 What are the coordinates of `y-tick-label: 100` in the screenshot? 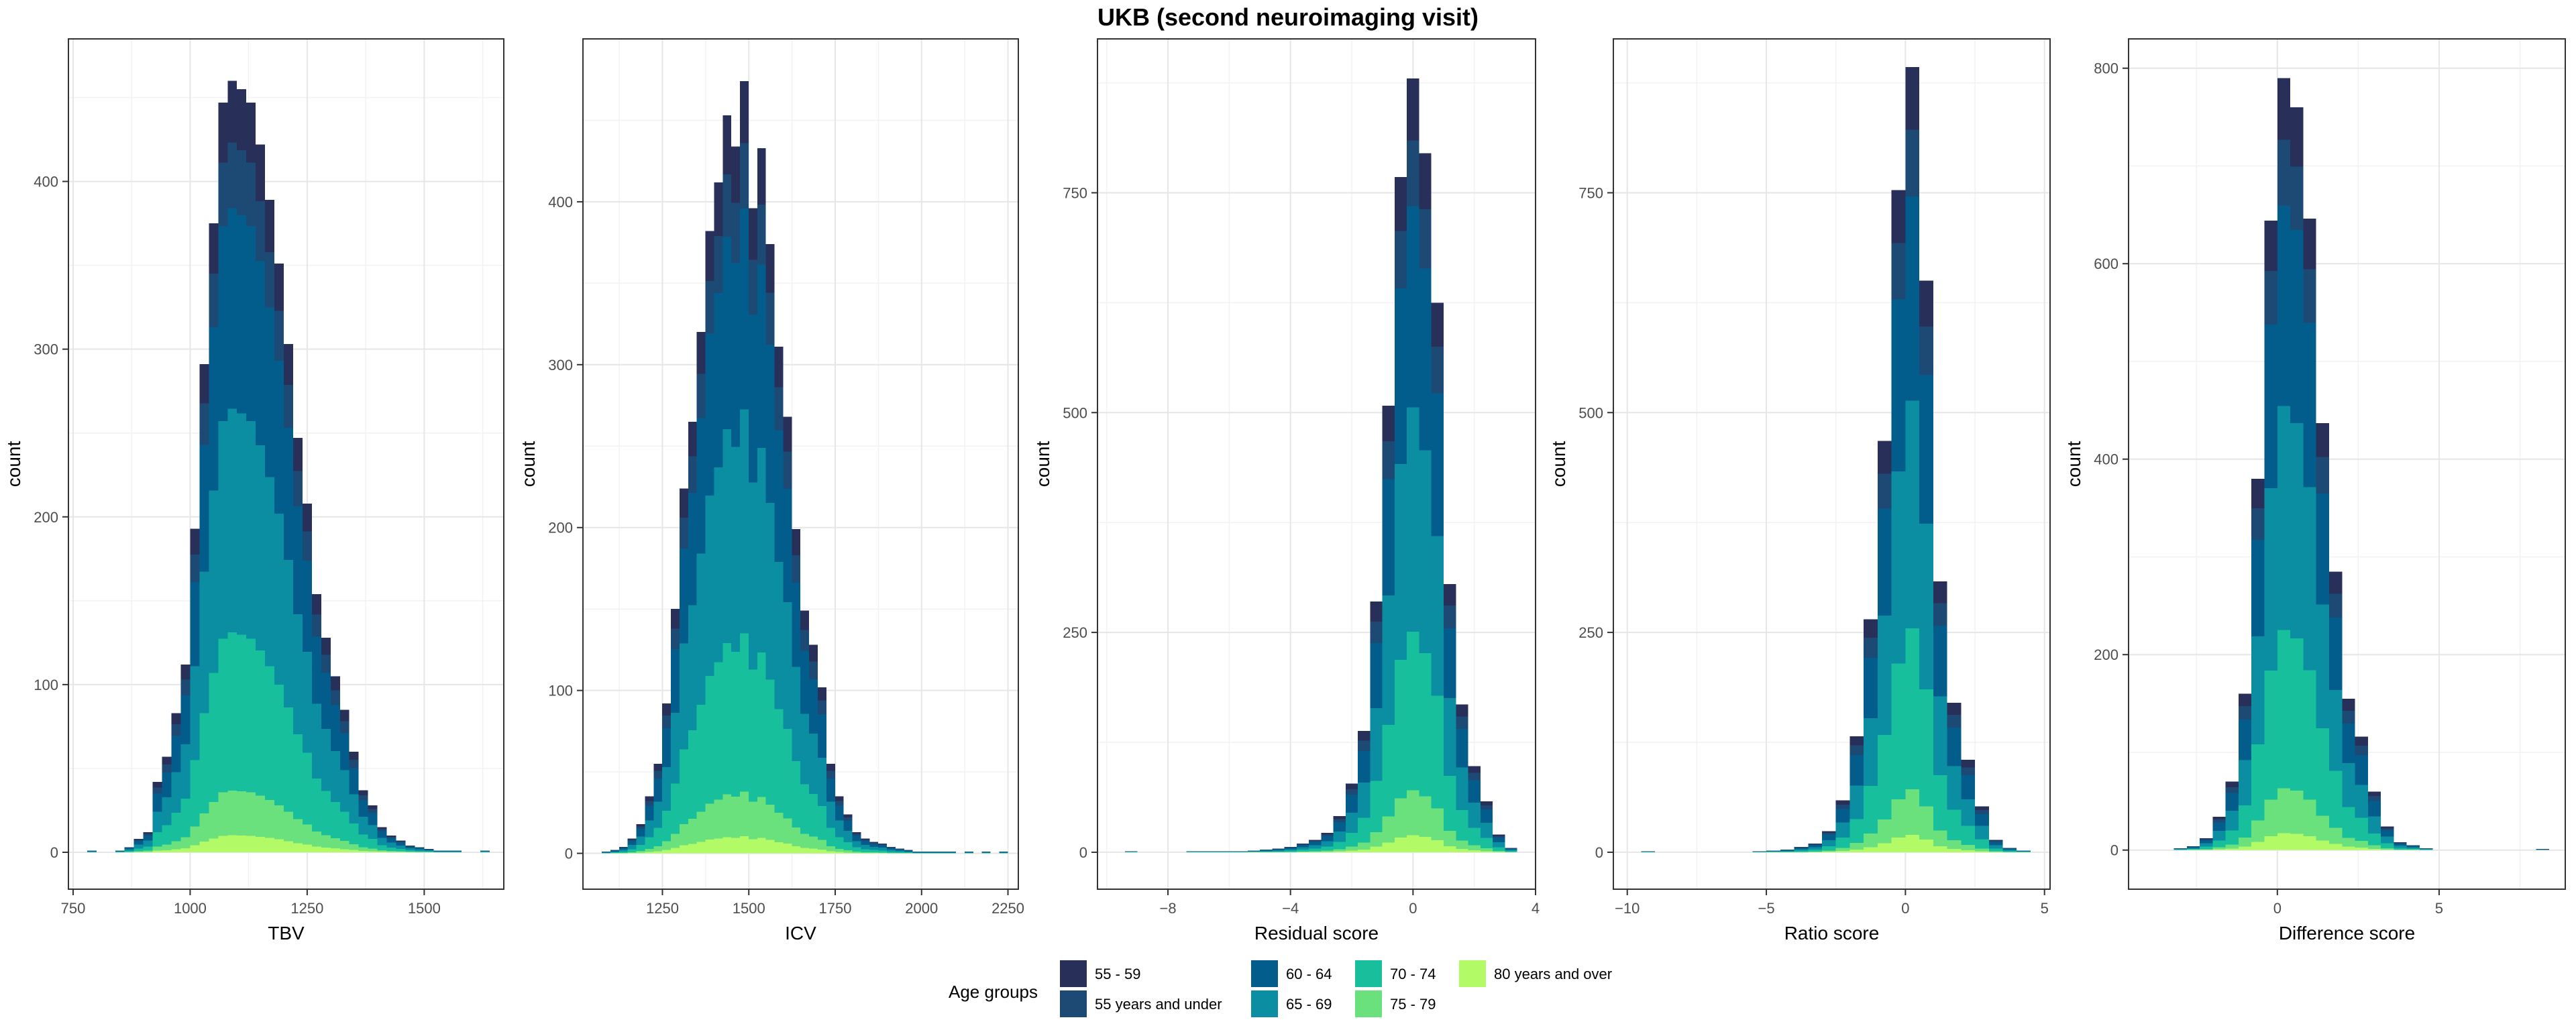 It's located at (560, 691).